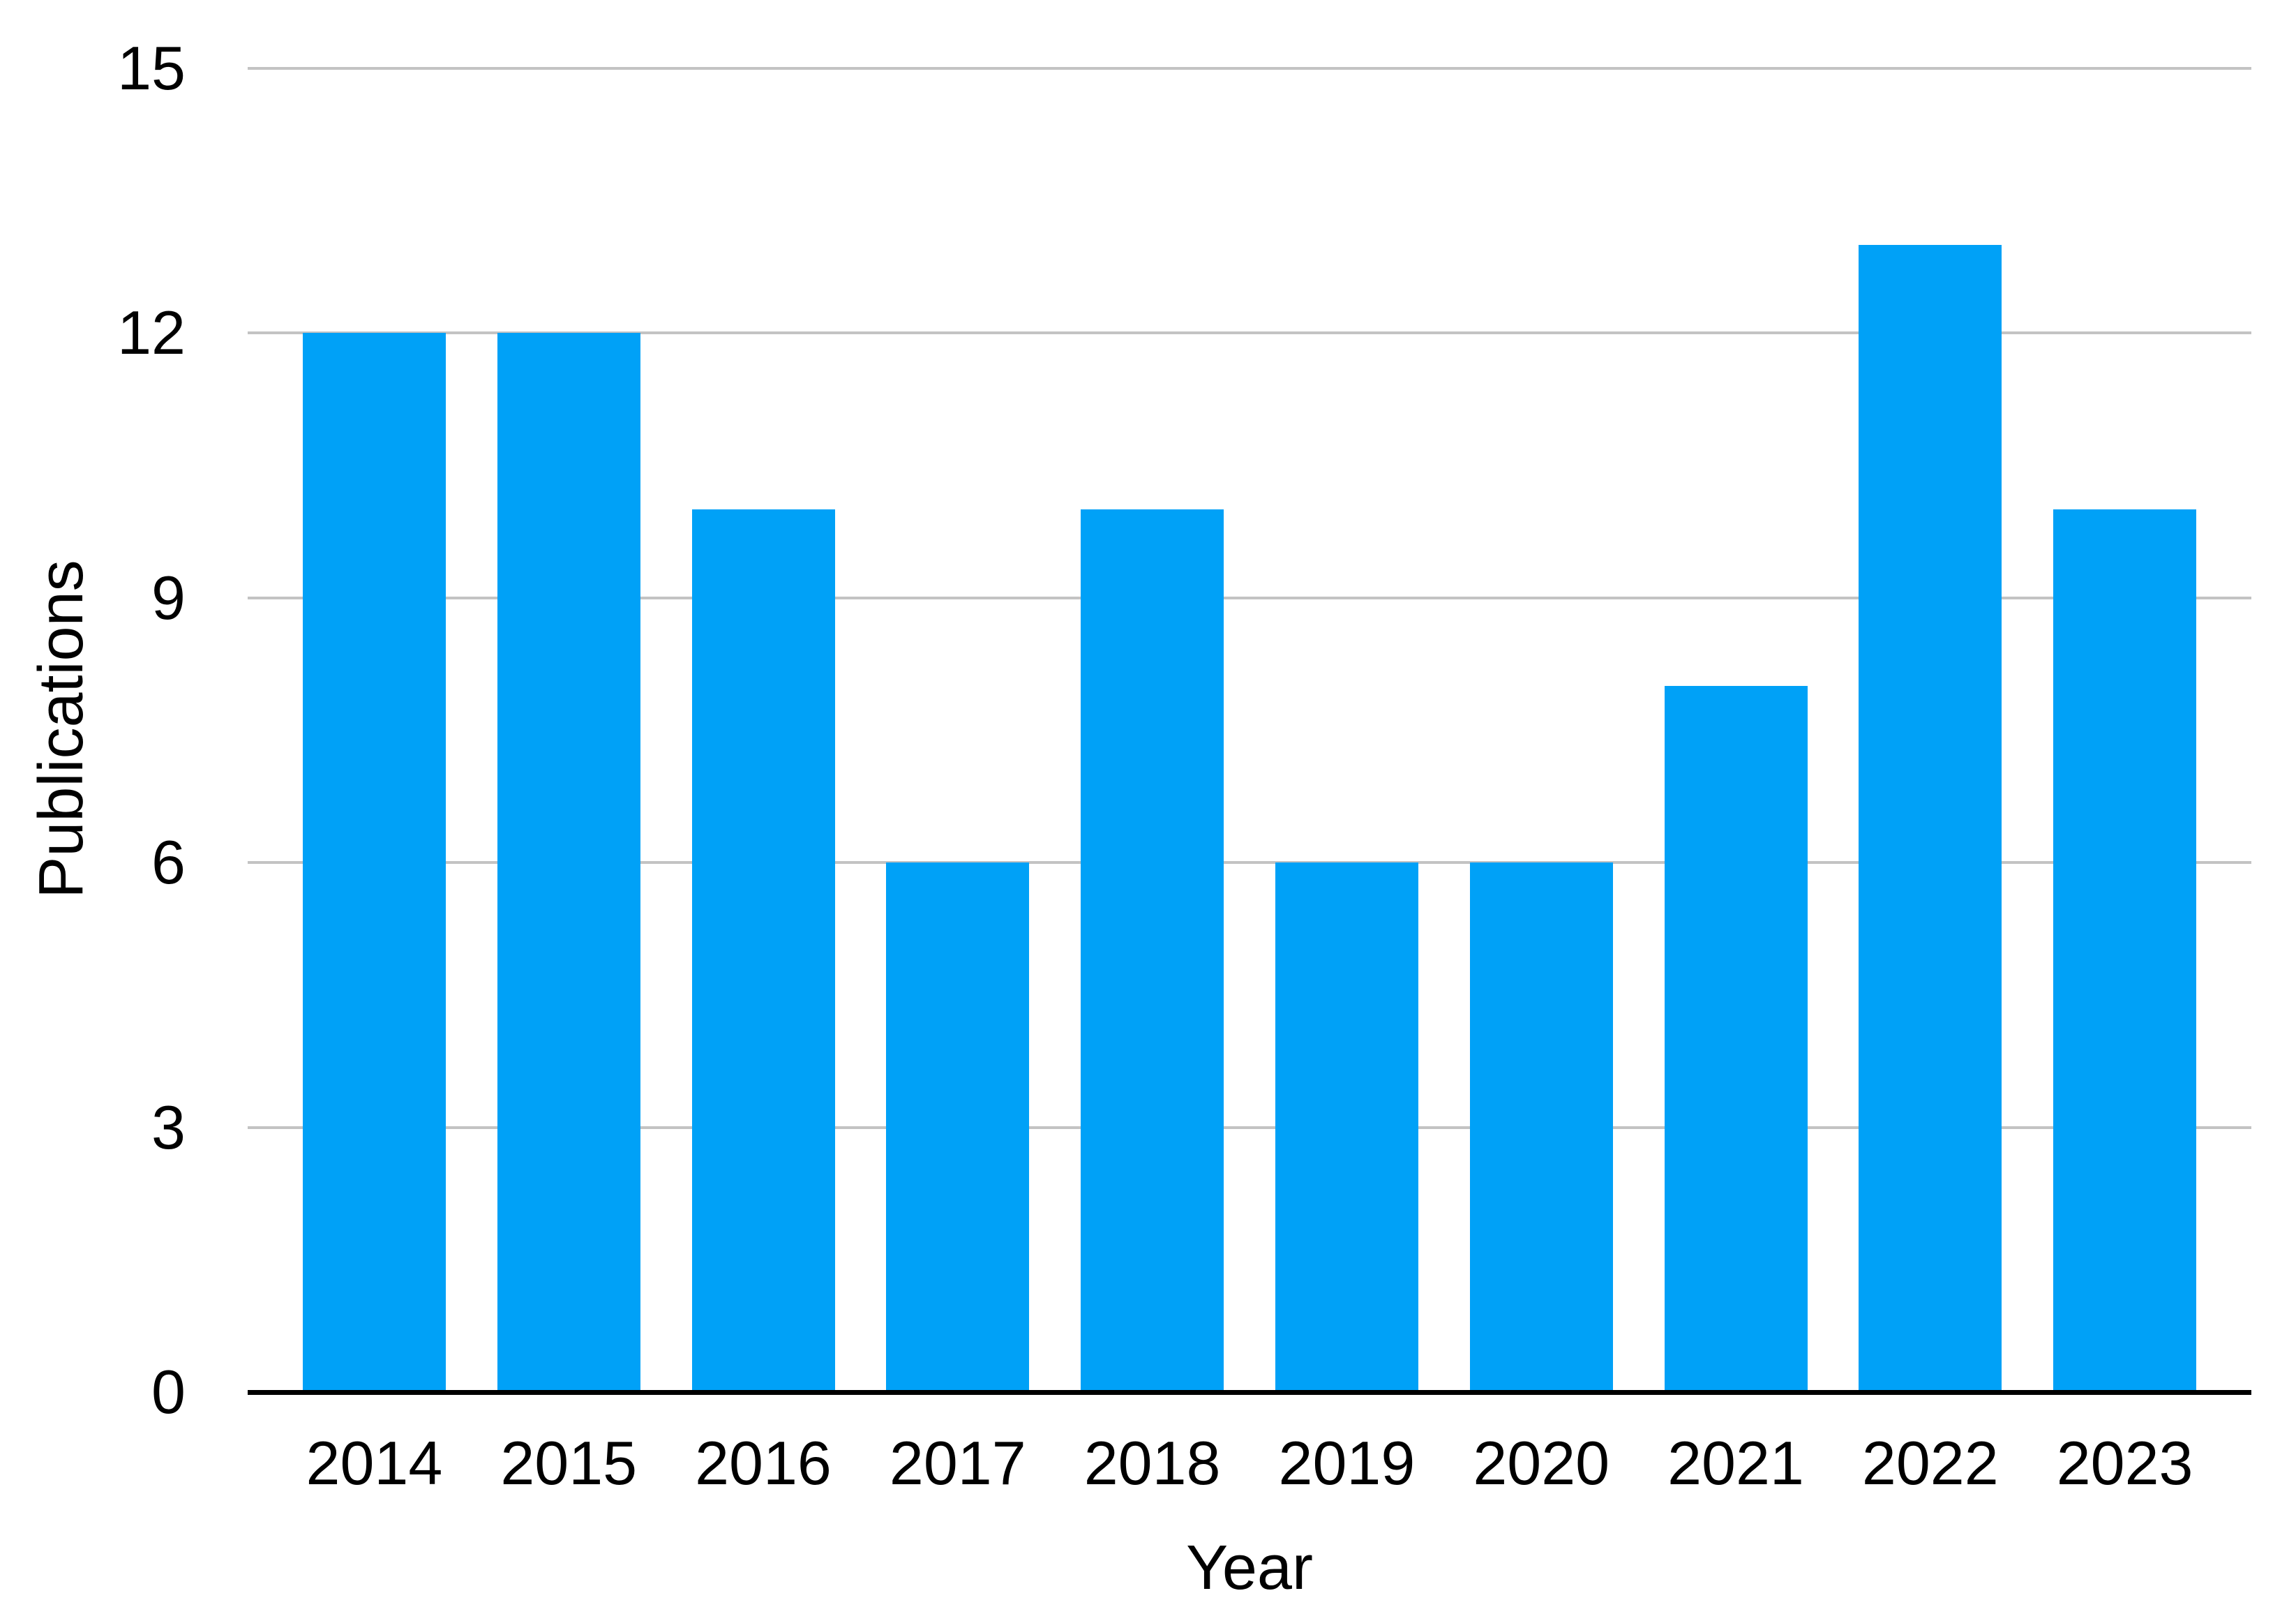 Image resolution: width=2296 pixels, height=1614 pixels. What do you see at coordinates (1541, 1462) in the screenshot?
I see `x-tick-label-2020: 2020` at bounding box center [1541, 1462].